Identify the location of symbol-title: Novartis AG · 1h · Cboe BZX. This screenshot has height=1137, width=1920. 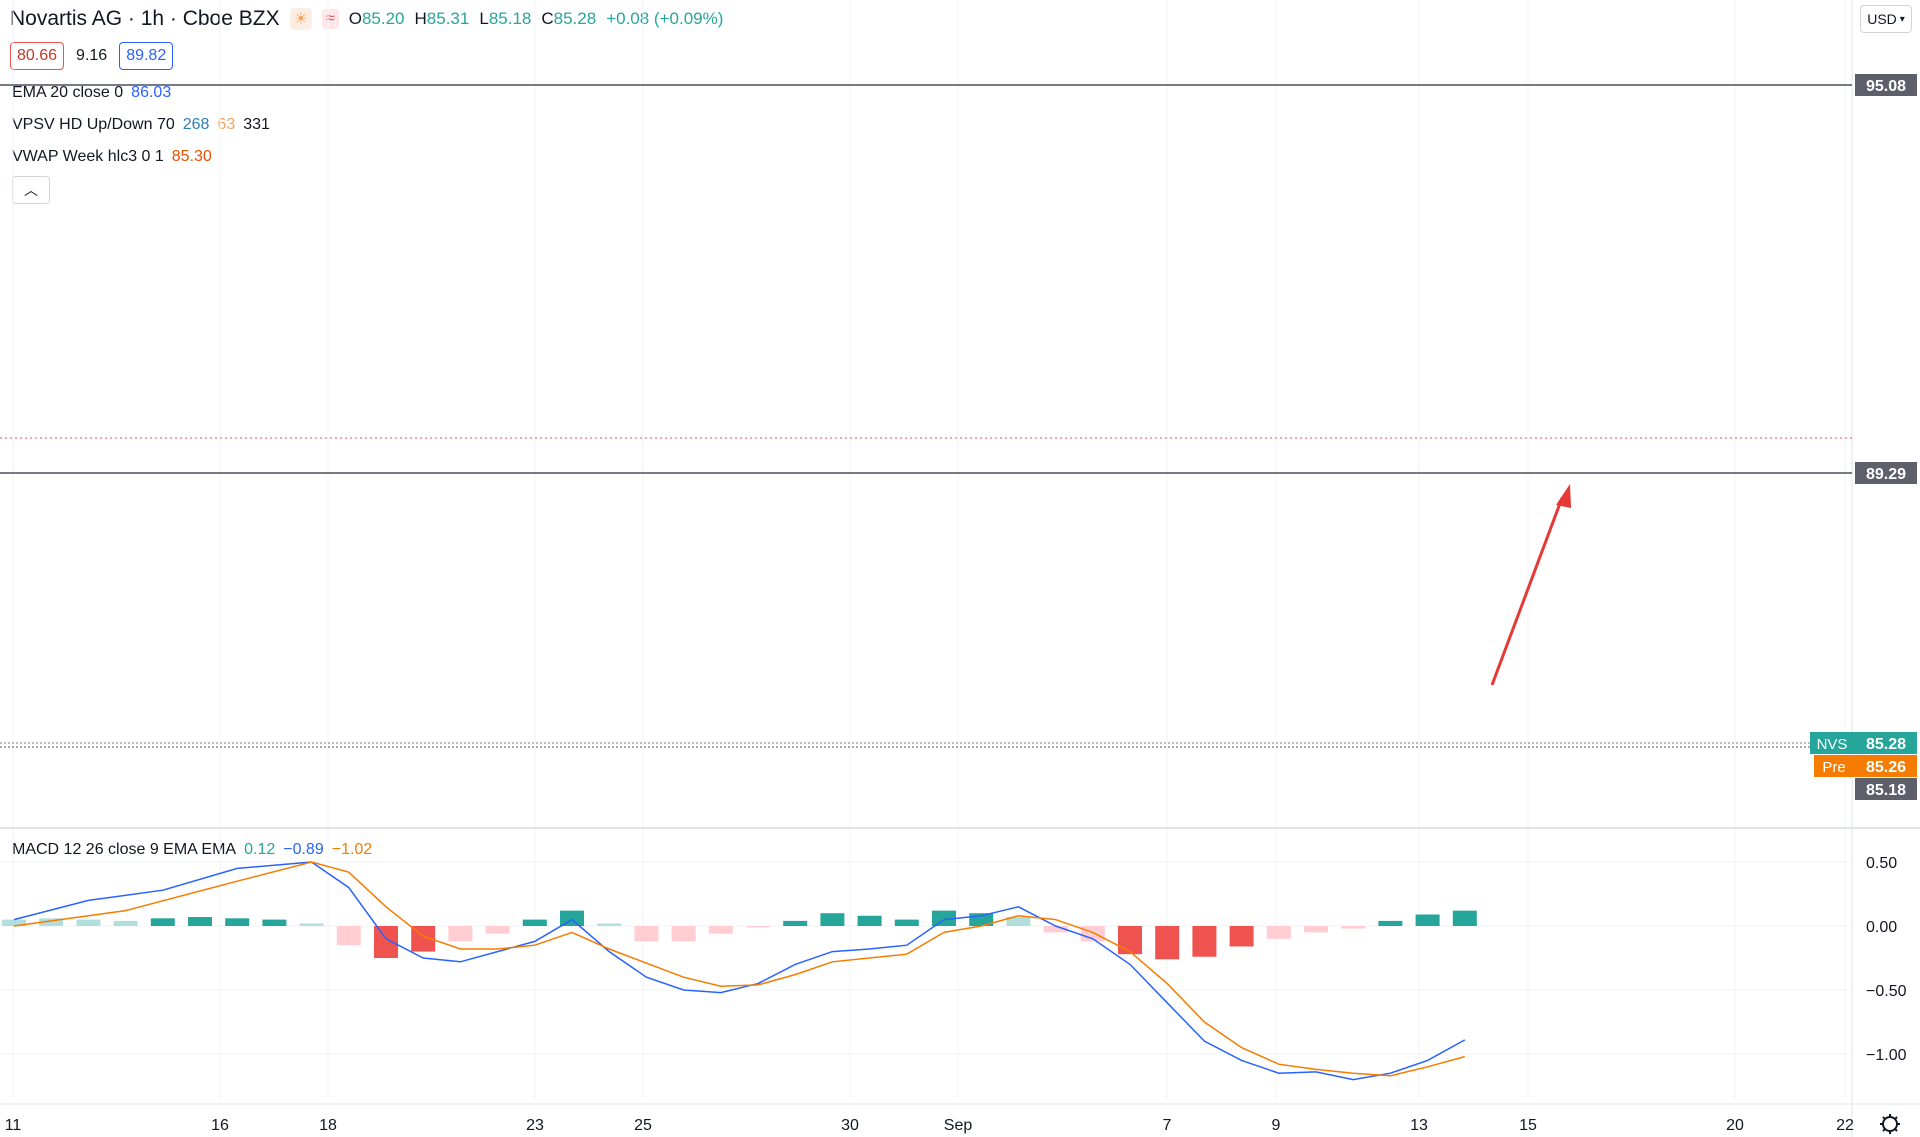
(145, 18).